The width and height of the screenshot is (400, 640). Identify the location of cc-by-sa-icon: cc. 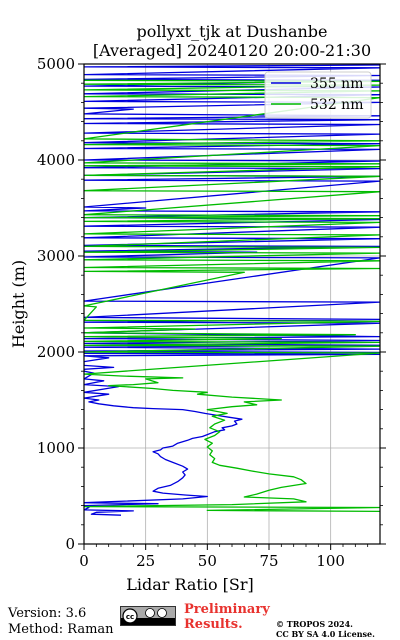
(148, 616).